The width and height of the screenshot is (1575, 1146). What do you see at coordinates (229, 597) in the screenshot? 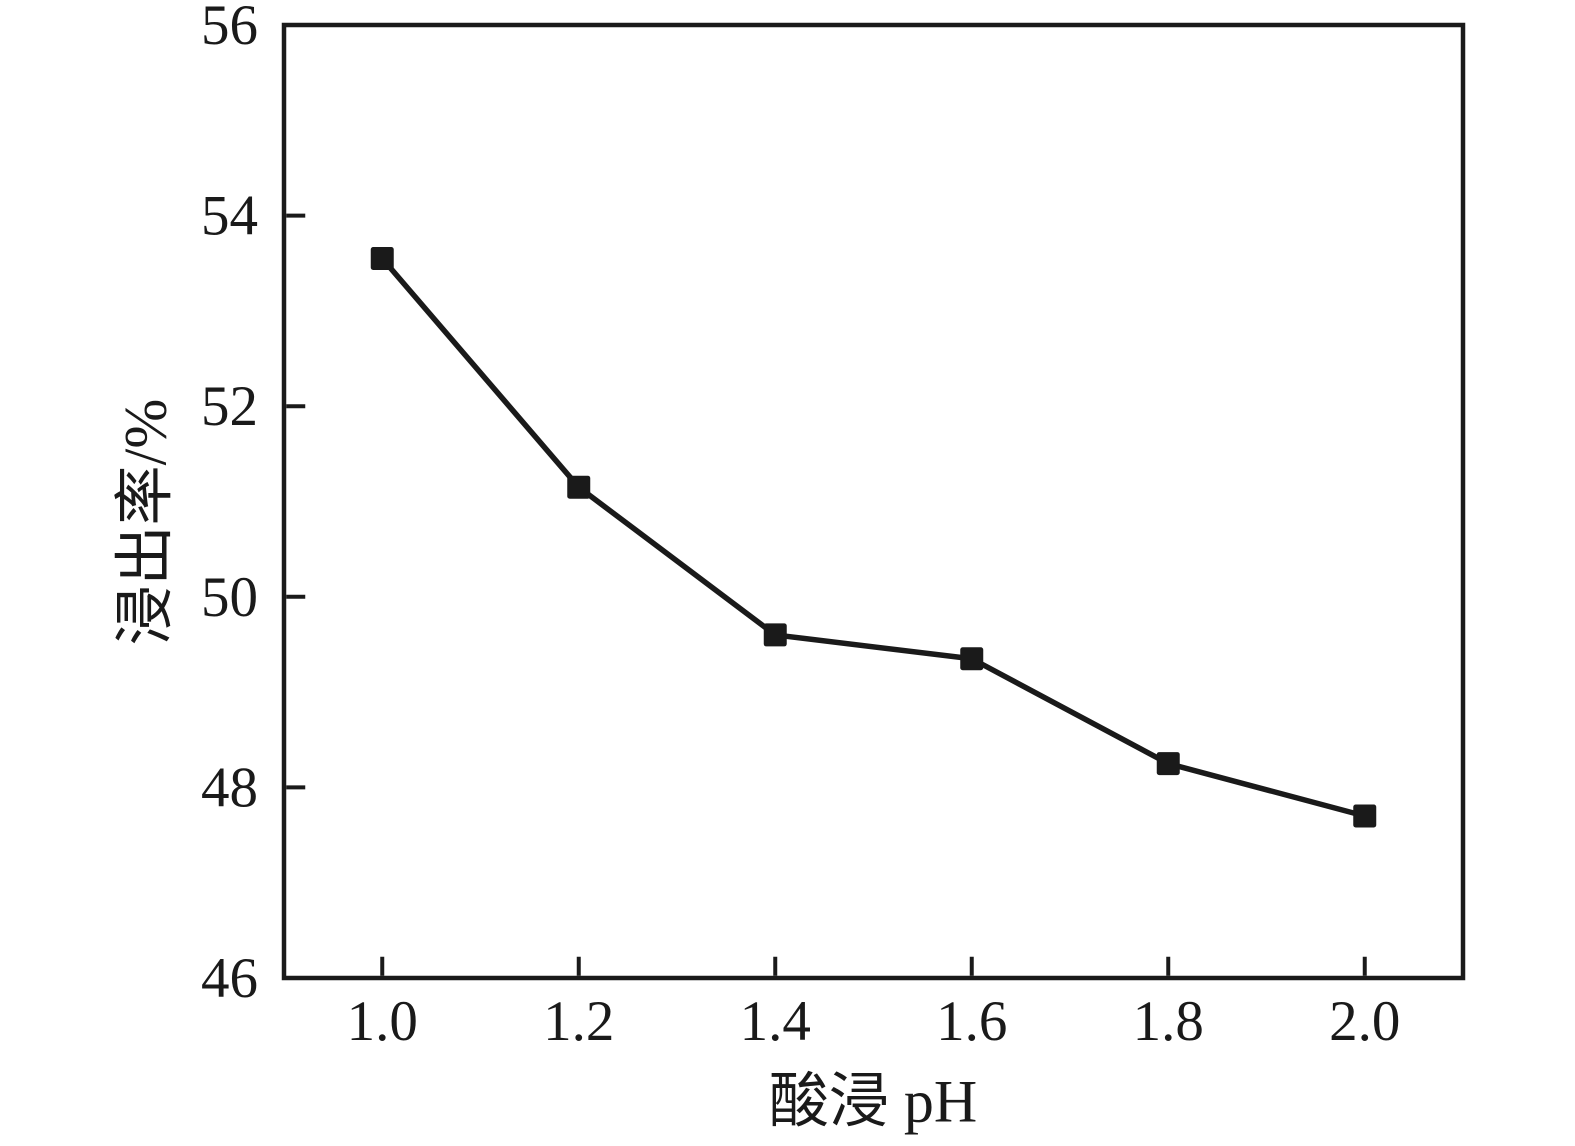
I see `y-tick-label: 50` at bounding box center [229, 597].